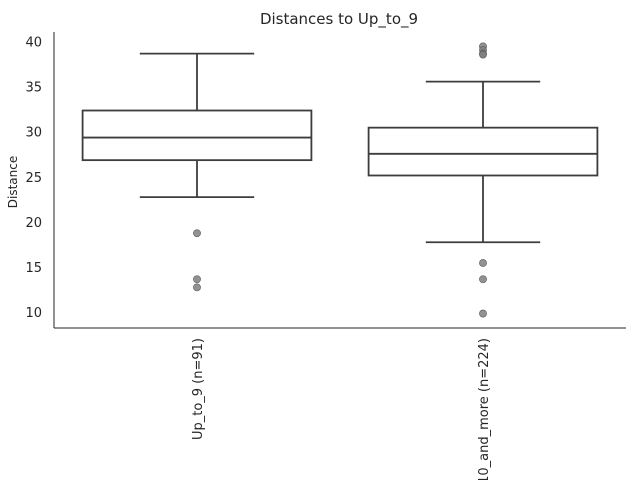  I want to click on y-tick-label: 10, so click(33, 313).